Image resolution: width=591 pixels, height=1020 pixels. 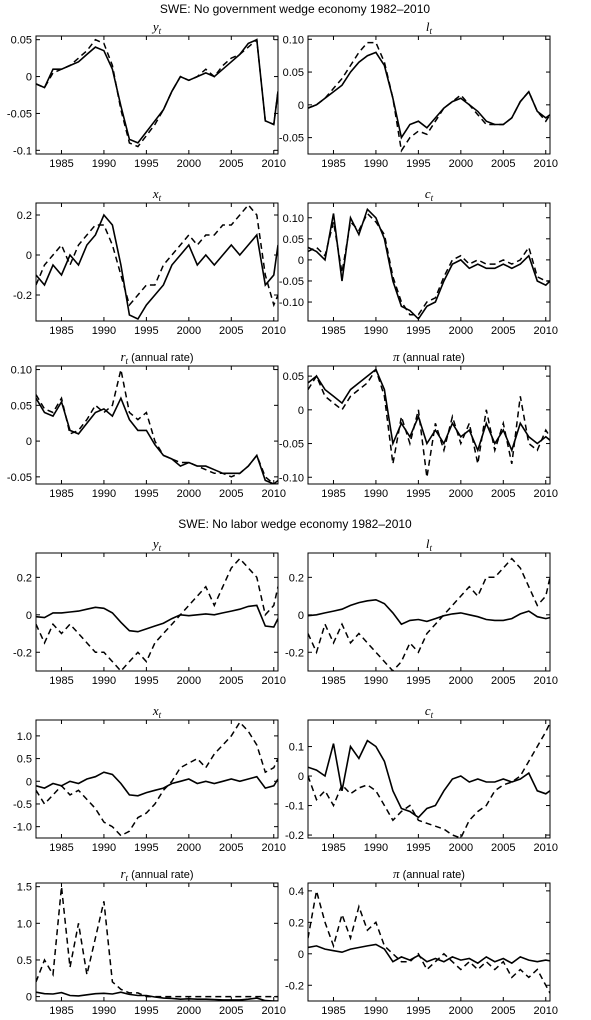 I want to click on panel: xt 1985 1990 1995 2000 2005 2010 -0.2 0 0.2, so click(x=149, y=261).